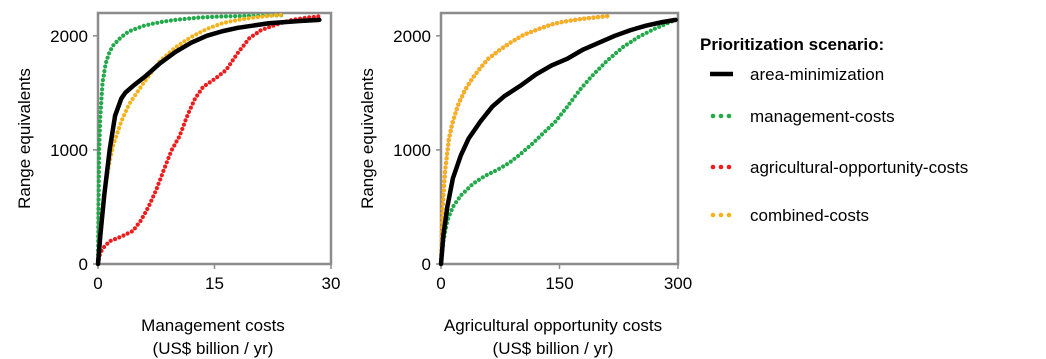 The image size is (1046, 359). Describe the element at coordinates (426, 264) in the screenshot. I see `y-tick-label: 0` at that location.